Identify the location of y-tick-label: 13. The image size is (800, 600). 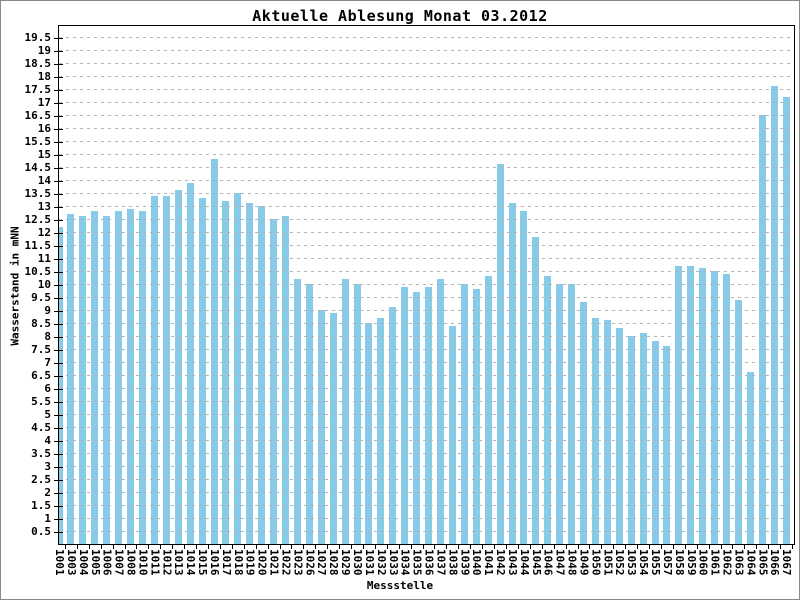
(44, 206).